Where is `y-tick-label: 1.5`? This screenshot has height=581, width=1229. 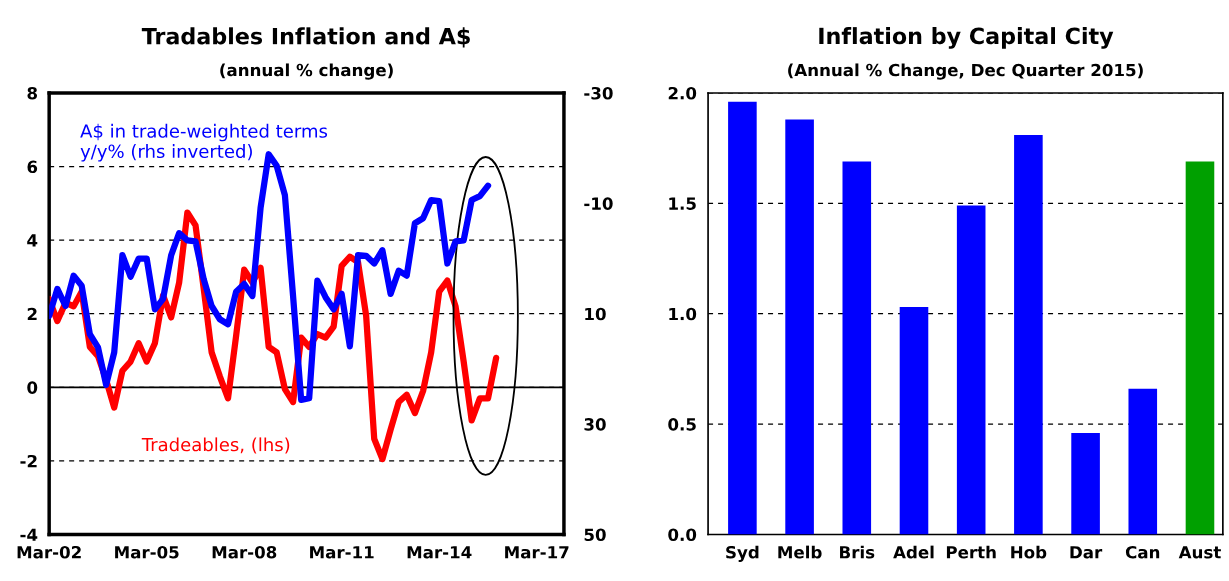
y-tick-label: 1.5 is located at coordinates (682, 203).